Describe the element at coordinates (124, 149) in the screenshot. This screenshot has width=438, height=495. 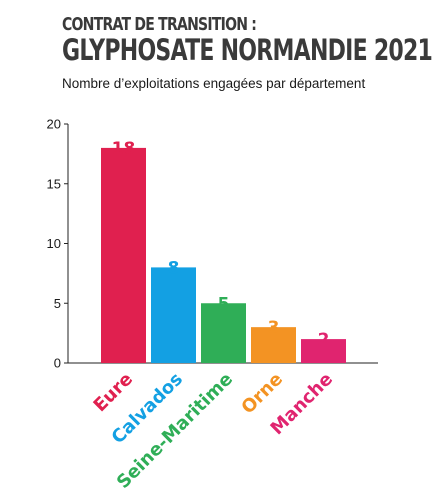
I see `value-label: 18` at that location.